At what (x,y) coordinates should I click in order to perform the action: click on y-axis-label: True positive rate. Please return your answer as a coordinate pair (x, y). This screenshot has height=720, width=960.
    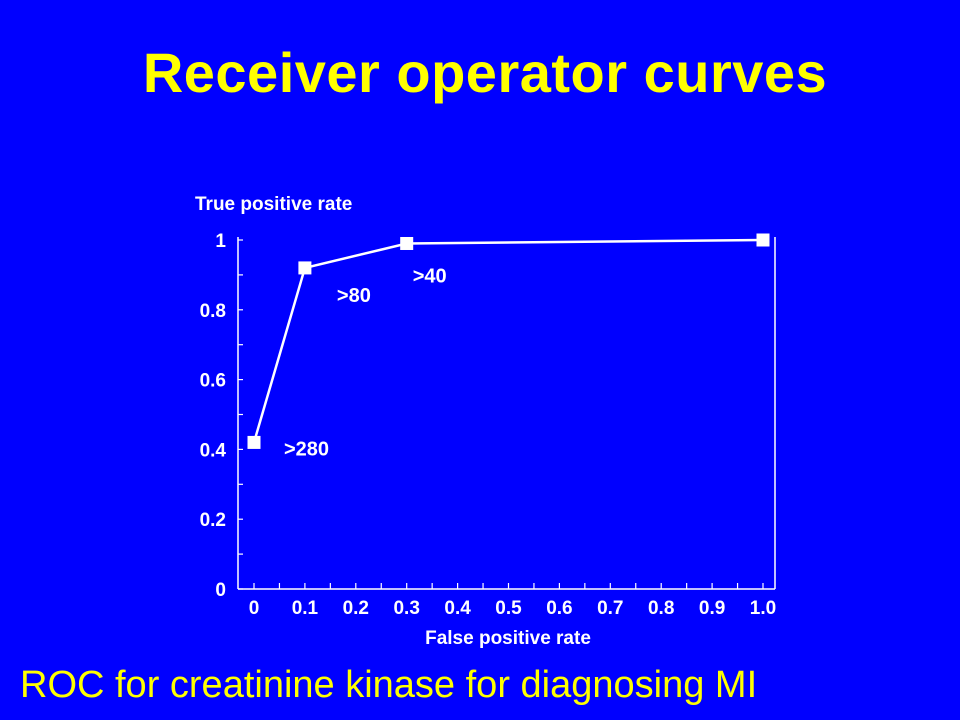
    Looking at the image, I should click on (273, 204).